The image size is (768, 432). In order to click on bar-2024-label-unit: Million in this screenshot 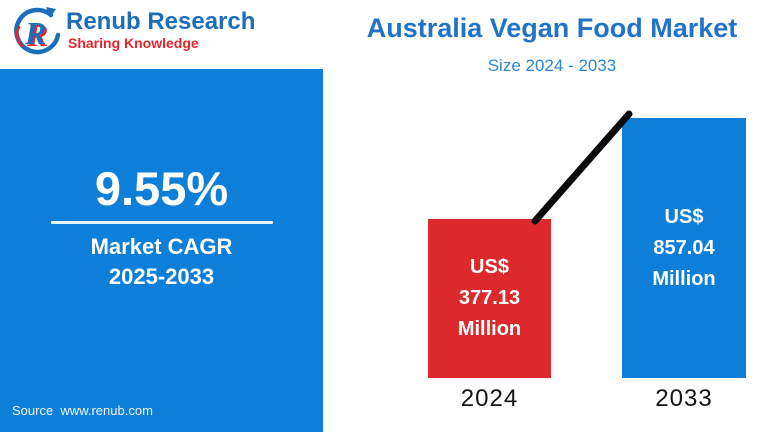, I will do `click(489, 329)`.